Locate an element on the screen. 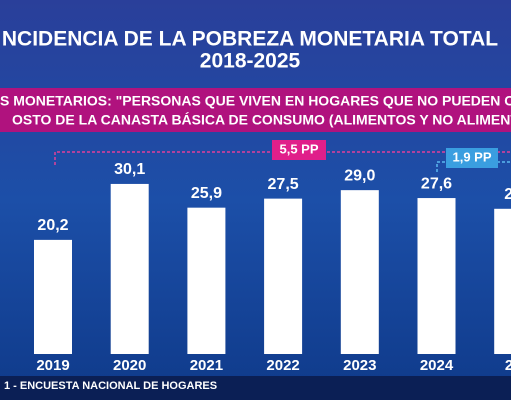  chart-subtitle: 2018-2025 is located at coordinates (250, 61).